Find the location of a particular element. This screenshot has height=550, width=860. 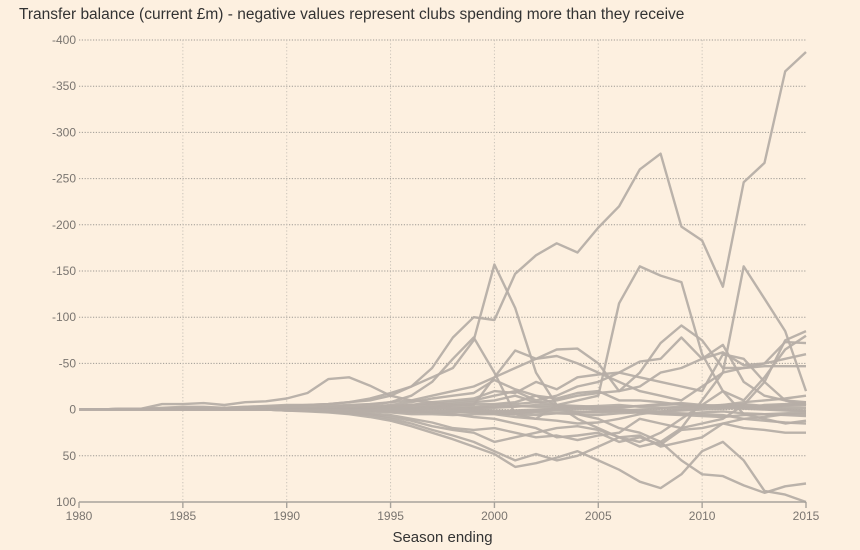

x-tick-label: 2015 is located at coordinates (806, 516).